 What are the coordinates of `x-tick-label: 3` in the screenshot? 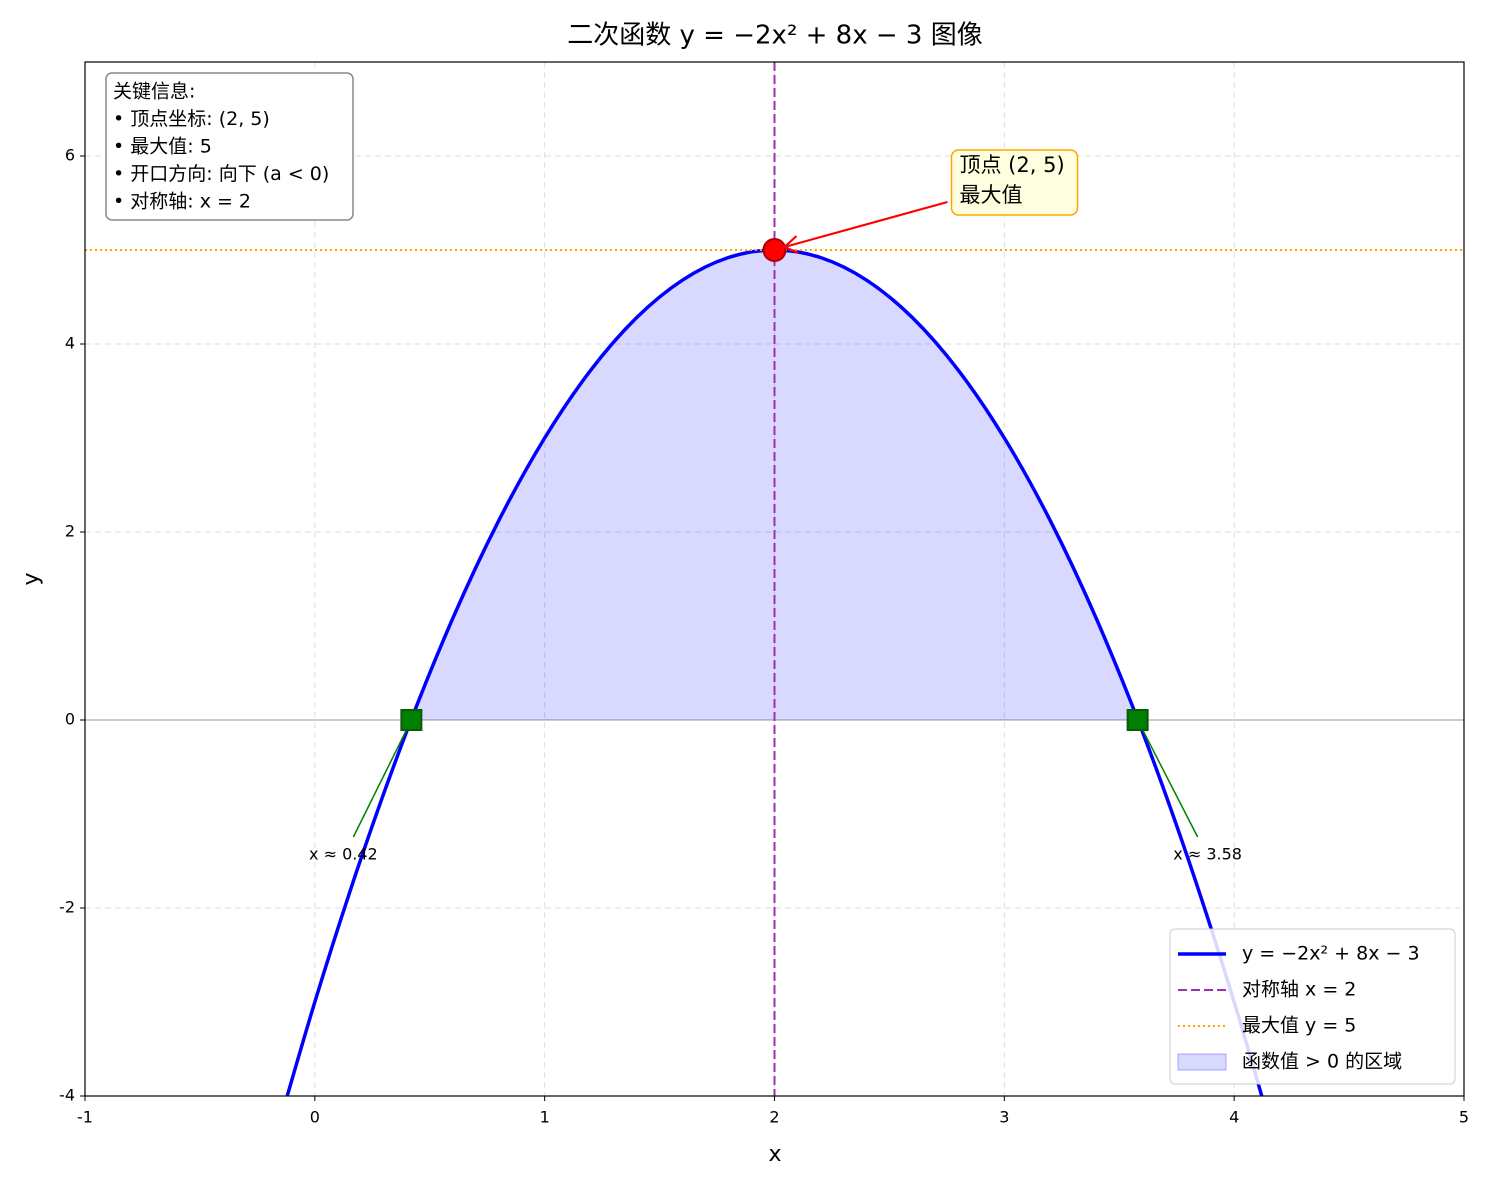 It's located at (1004, 1117).